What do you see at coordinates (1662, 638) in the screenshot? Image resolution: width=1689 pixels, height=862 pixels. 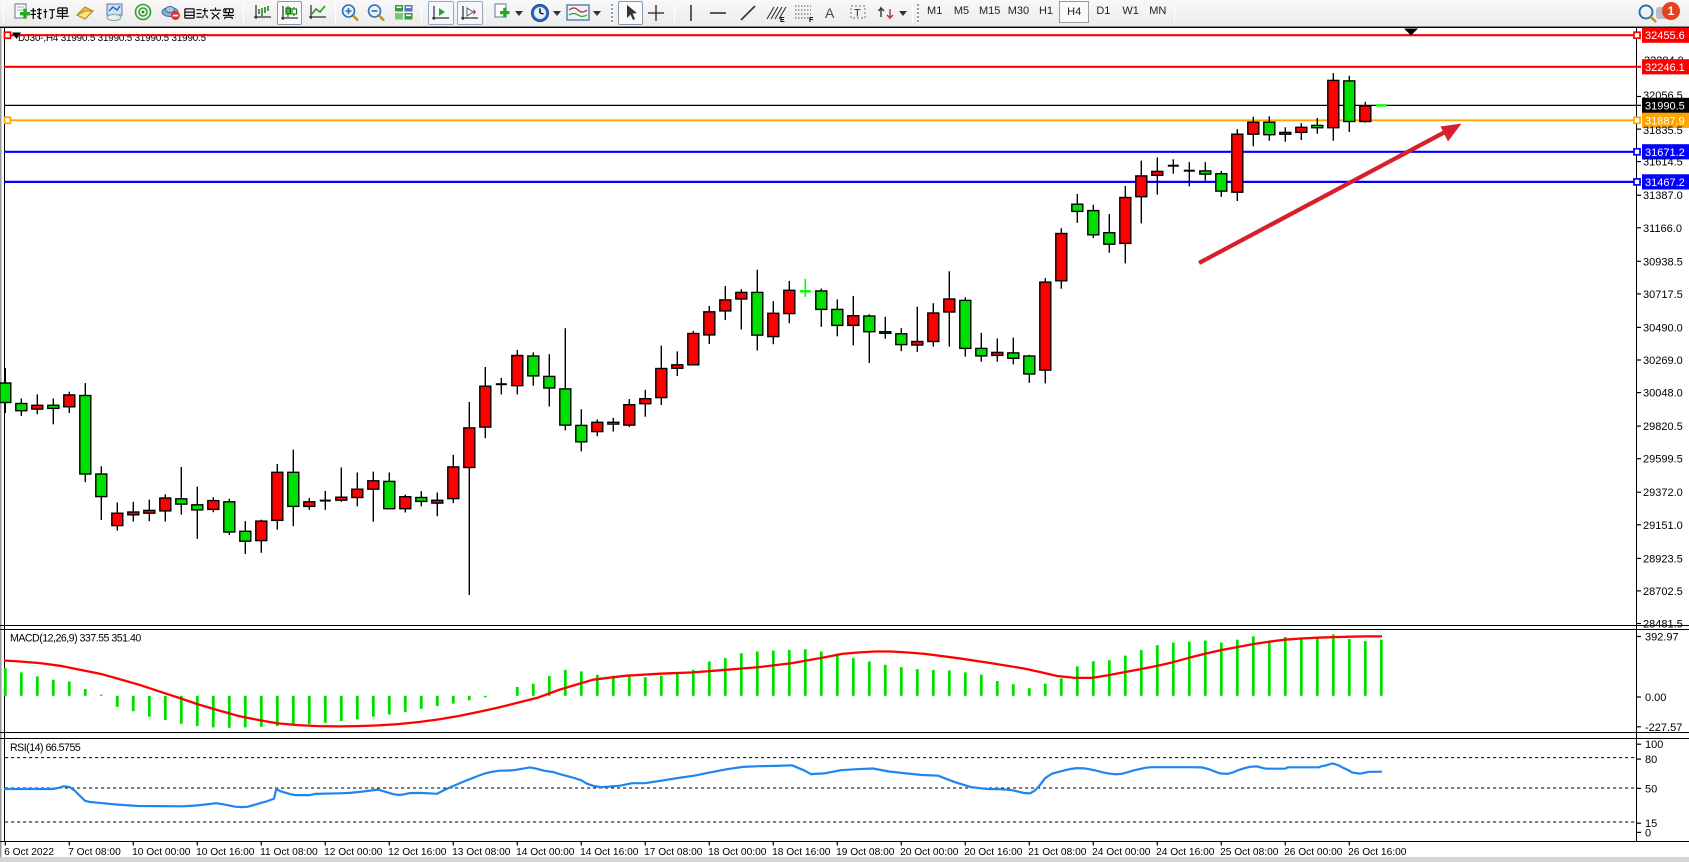 I see `svg-text: 392.97` at bounding box center [1662, 638].